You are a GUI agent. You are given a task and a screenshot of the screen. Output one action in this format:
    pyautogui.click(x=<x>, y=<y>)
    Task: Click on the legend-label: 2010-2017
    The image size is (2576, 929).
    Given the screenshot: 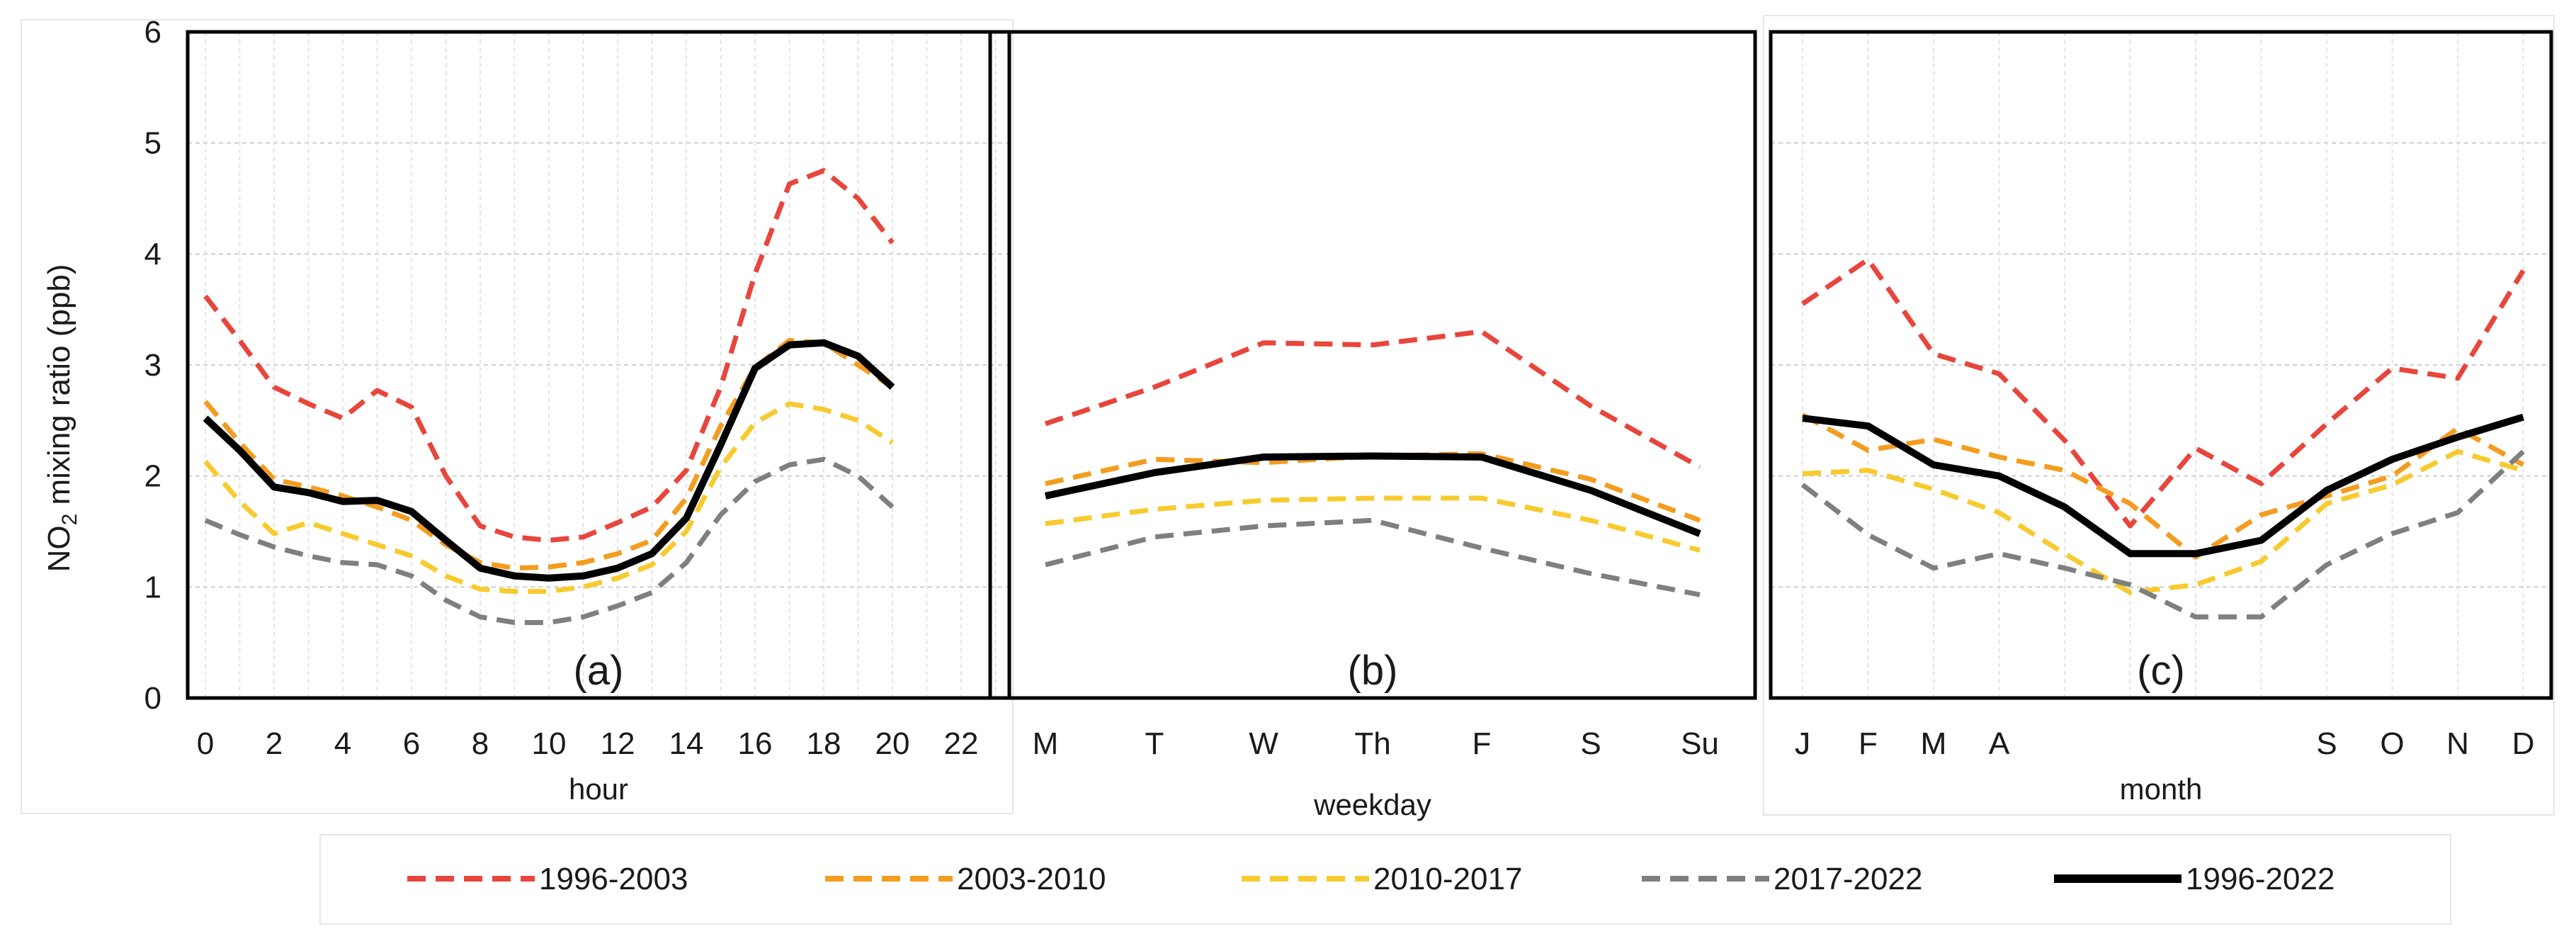 What is the action you would take?
    pyautogui.click(x=1447, y=879)
    